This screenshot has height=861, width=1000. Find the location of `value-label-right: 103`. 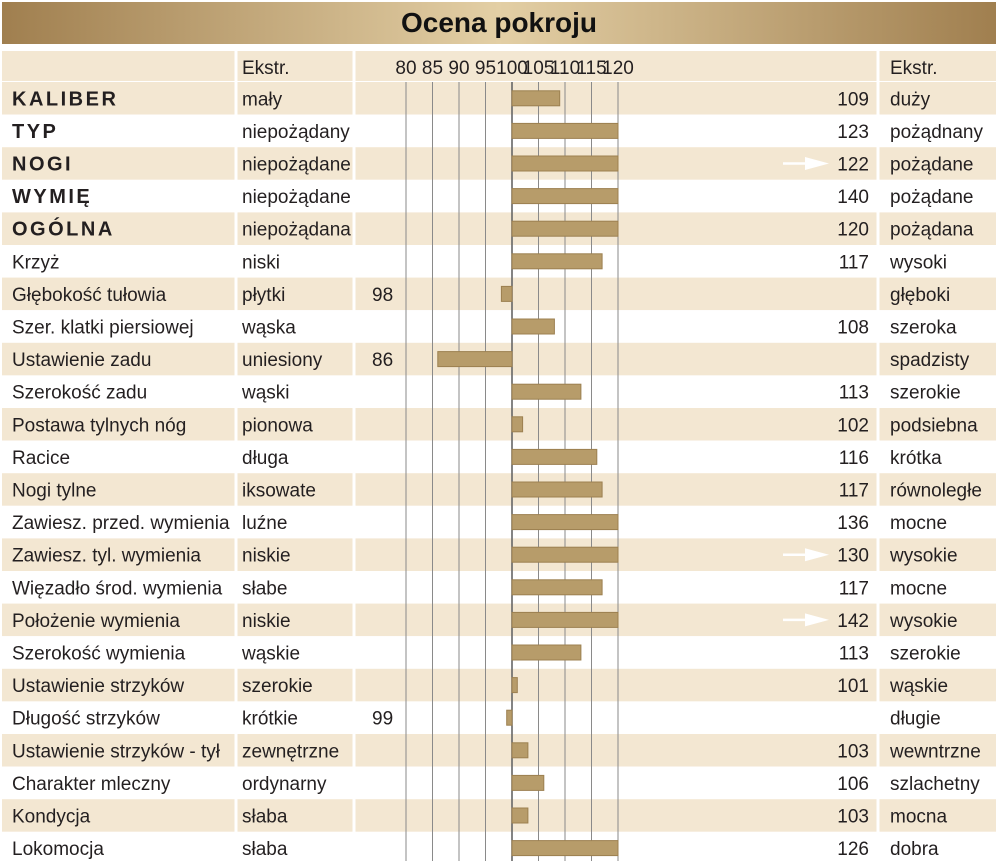

value-label-right: 103 is located at coordinates (853, 751).